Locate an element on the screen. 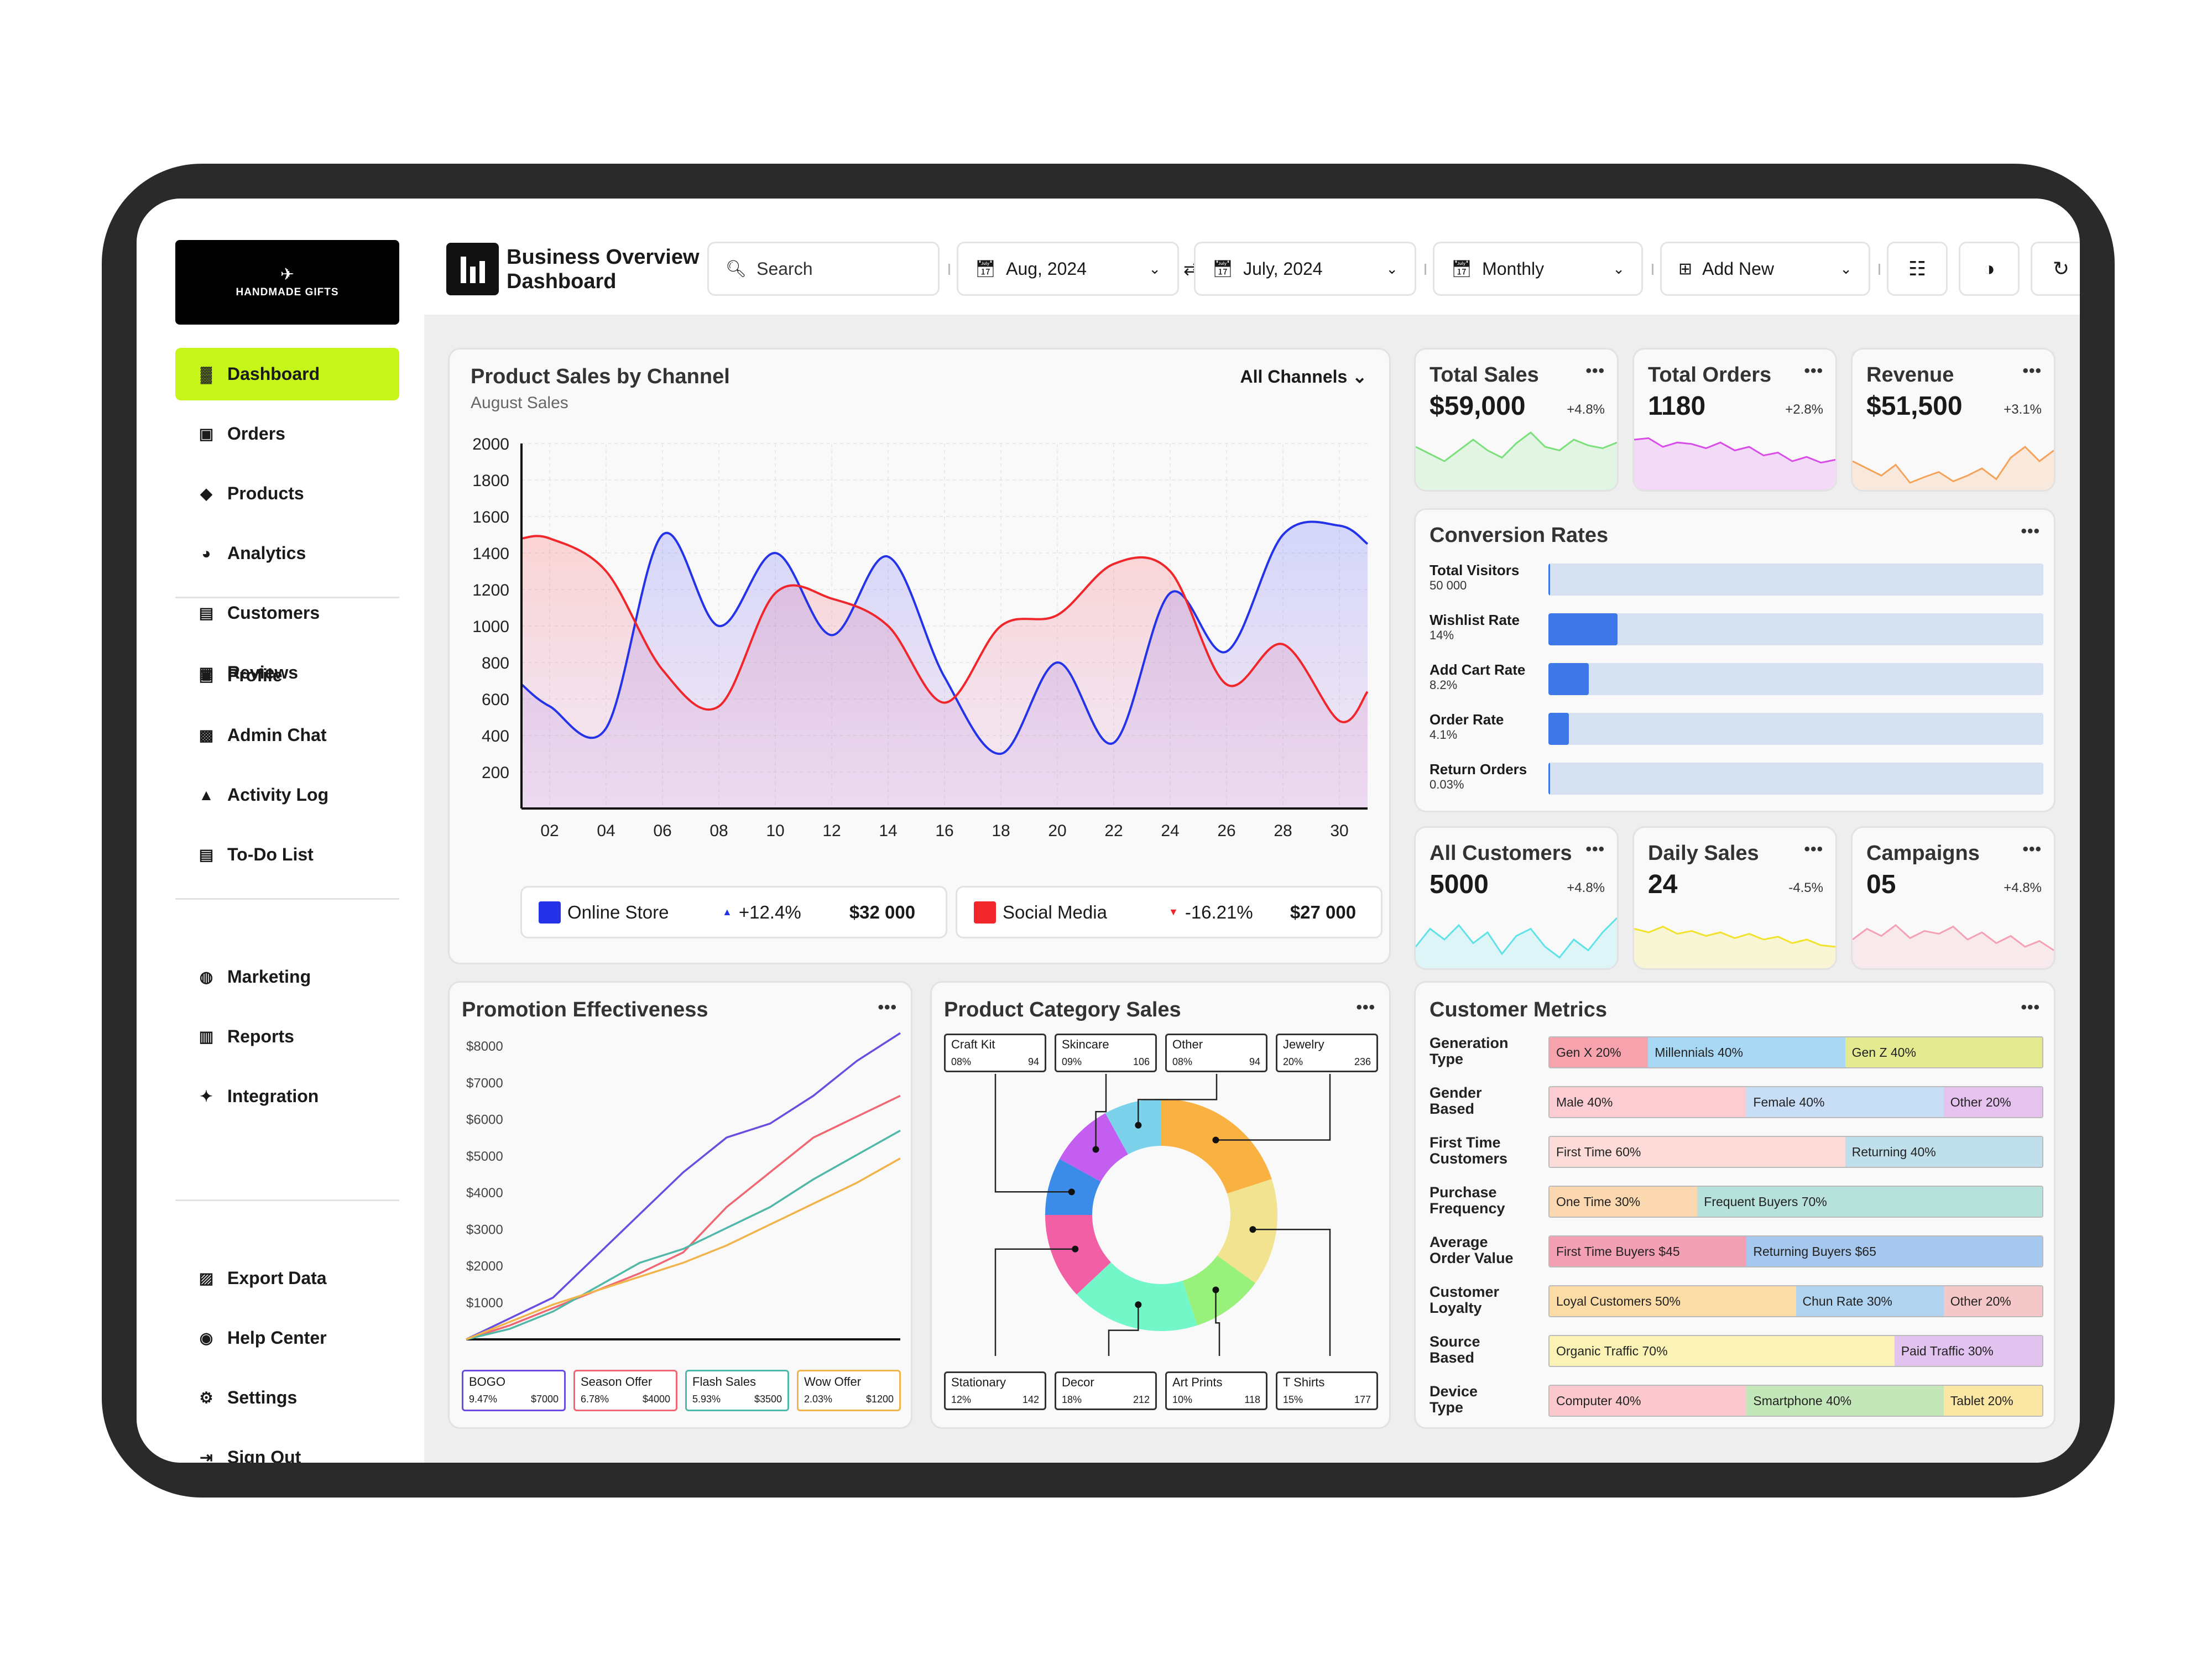 The image size is (2212, 1659). metric-stacked-bar: One Time 30% Frequent Buyers 70% is located at coordinates (1796, 1202).